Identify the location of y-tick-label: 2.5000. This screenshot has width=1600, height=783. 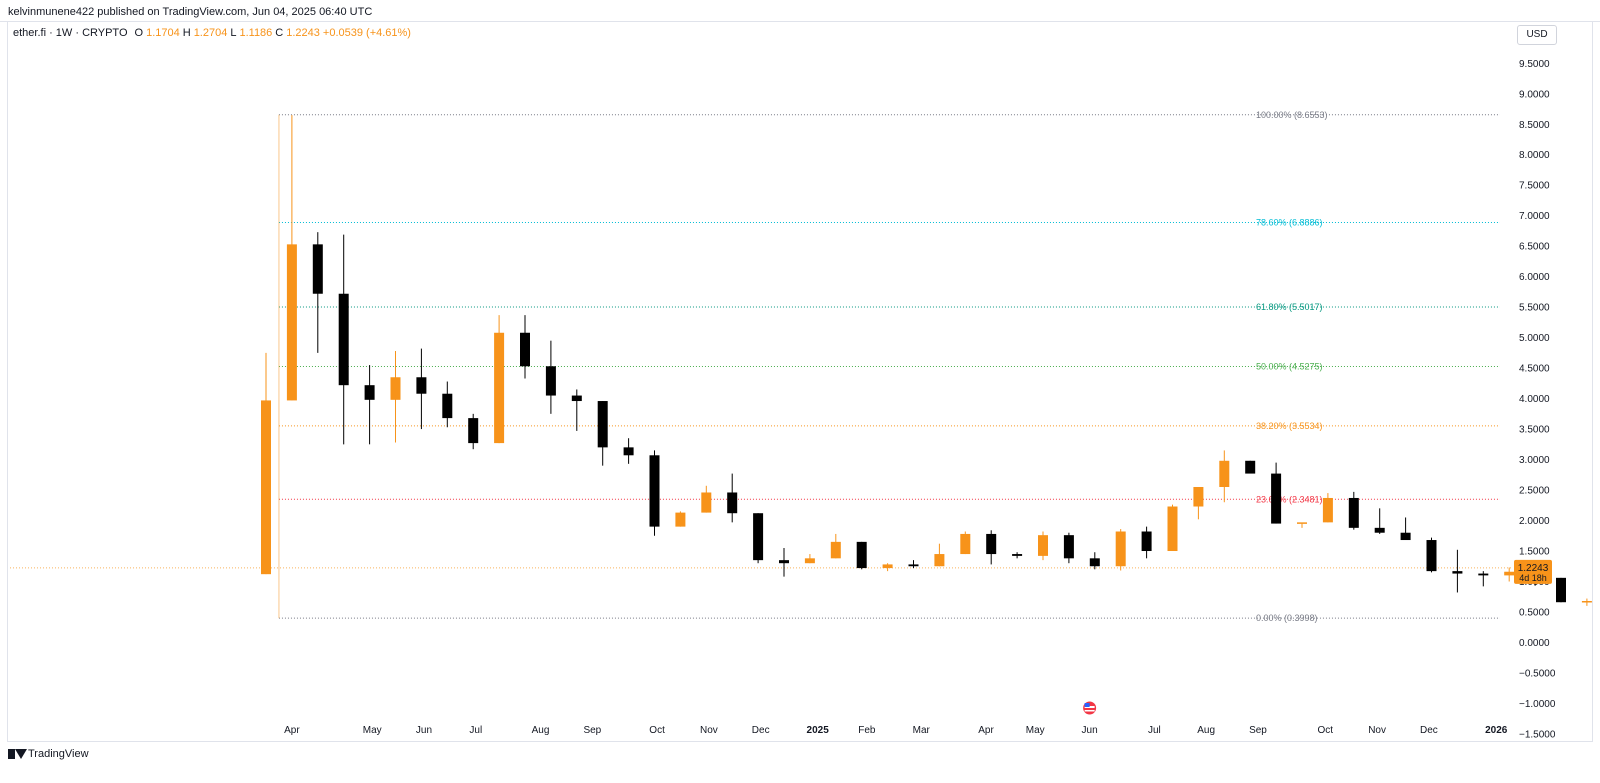
(1534, 491).